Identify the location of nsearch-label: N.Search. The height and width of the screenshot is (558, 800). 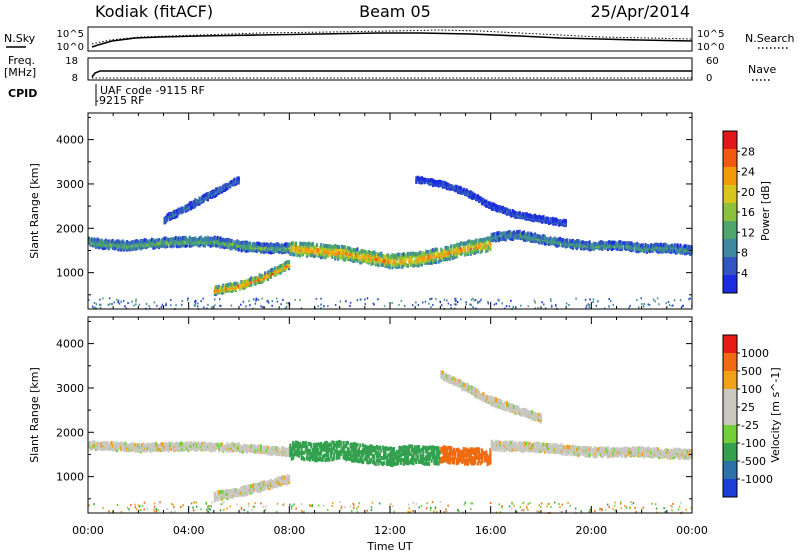
(770, 38).